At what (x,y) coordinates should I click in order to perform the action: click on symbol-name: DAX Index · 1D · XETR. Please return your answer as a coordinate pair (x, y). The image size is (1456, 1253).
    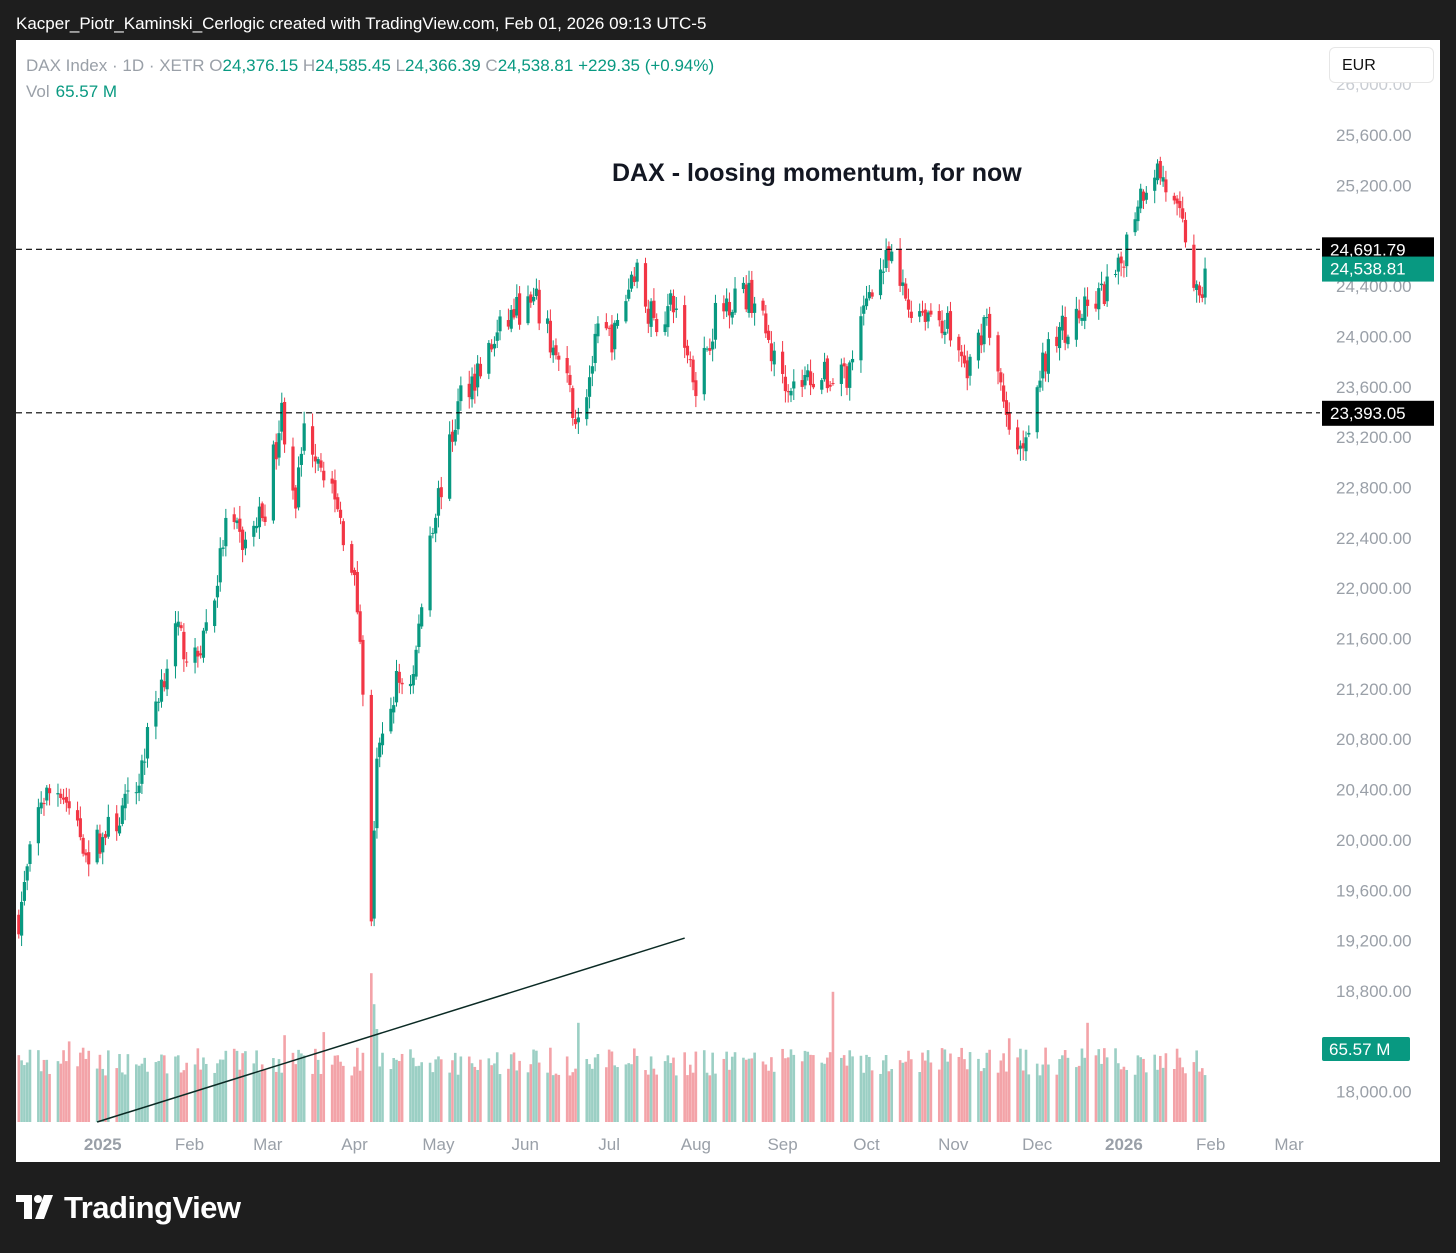
    Looking at the image, I should click on (115, 65).